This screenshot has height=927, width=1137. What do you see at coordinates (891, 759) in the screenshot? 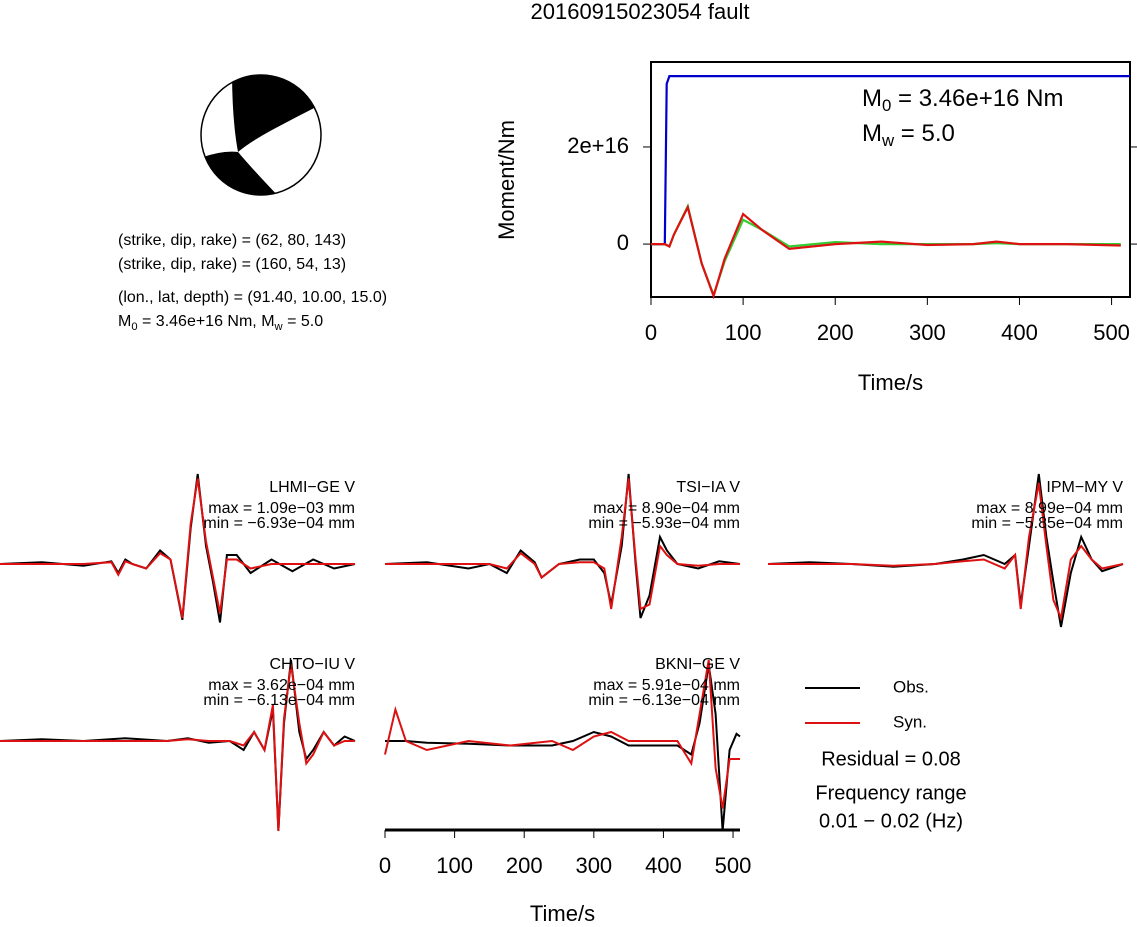
I see `legend-note: Residual = 0.08` at bounding box center [891, 759].